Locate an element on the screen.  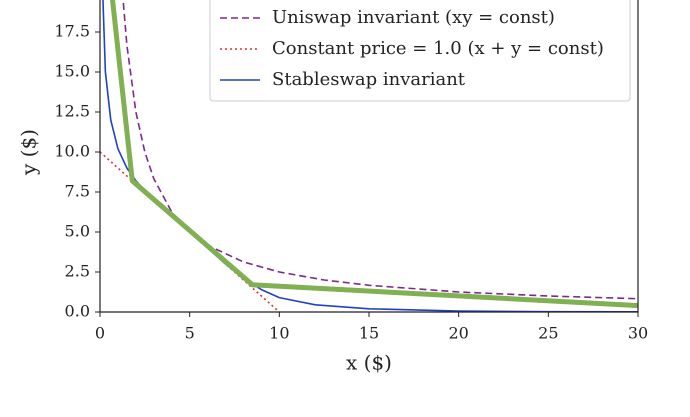
x-tick-label: 0 is located at coordinates (100, 333).